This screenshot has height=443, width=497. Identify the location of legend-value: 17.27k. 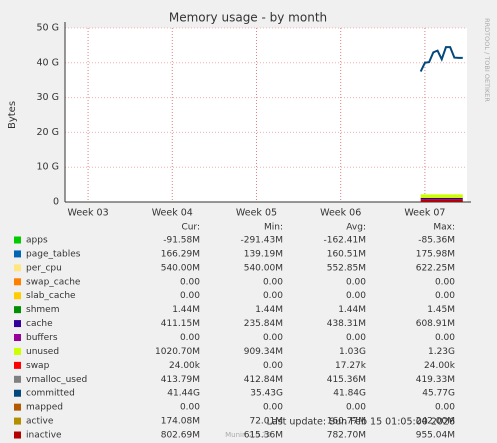
(351, 366).